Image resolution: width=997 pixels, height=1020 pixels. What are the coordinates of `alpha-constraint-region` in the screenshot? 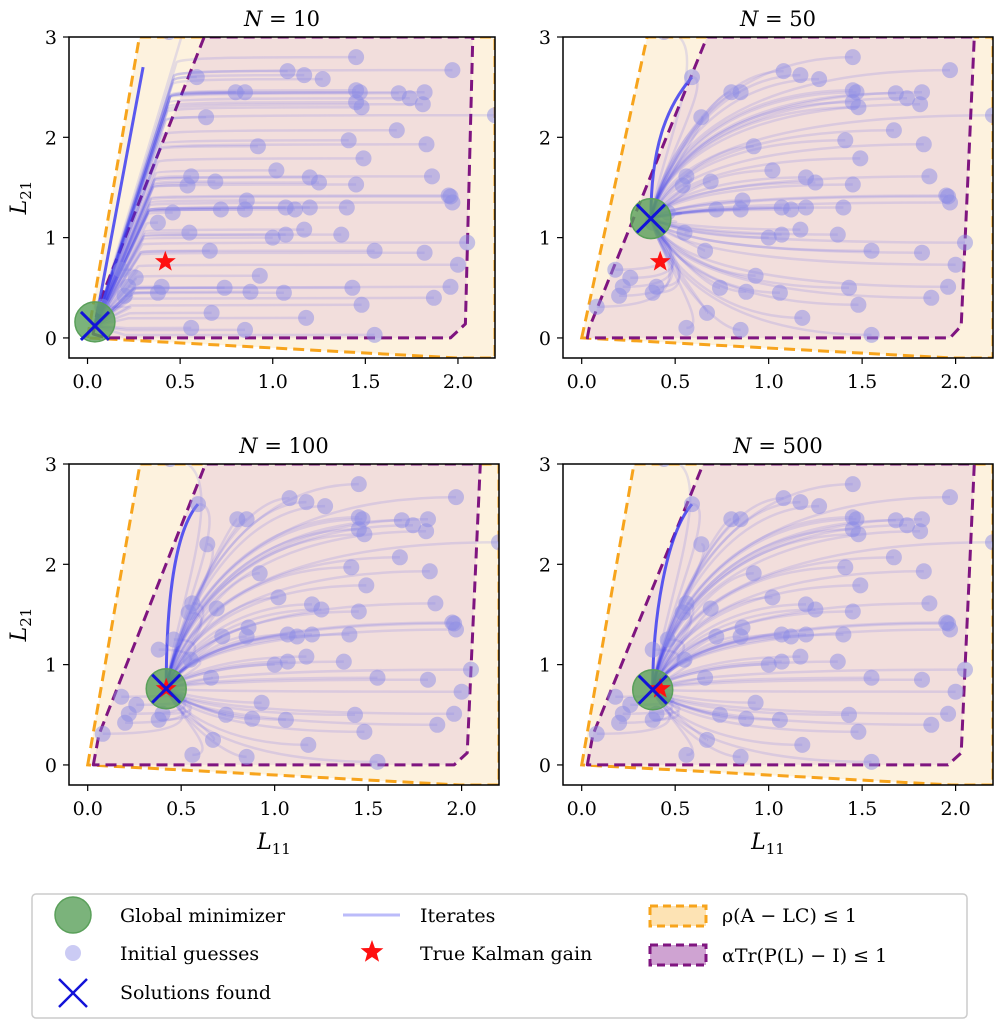 It's located at (780, 615).